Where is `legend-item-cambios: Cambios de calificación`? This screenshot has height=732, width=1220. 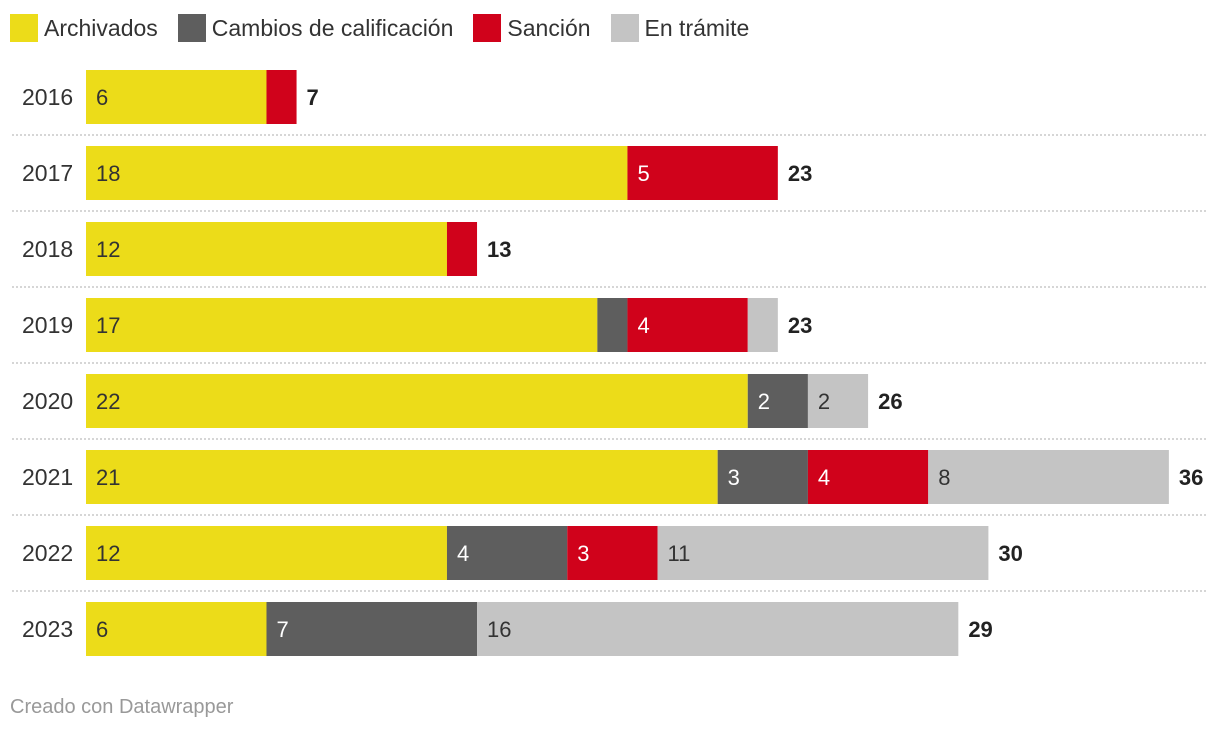 legend-item-cambios: Cambios de calificación is located at coordinates (315, 28).